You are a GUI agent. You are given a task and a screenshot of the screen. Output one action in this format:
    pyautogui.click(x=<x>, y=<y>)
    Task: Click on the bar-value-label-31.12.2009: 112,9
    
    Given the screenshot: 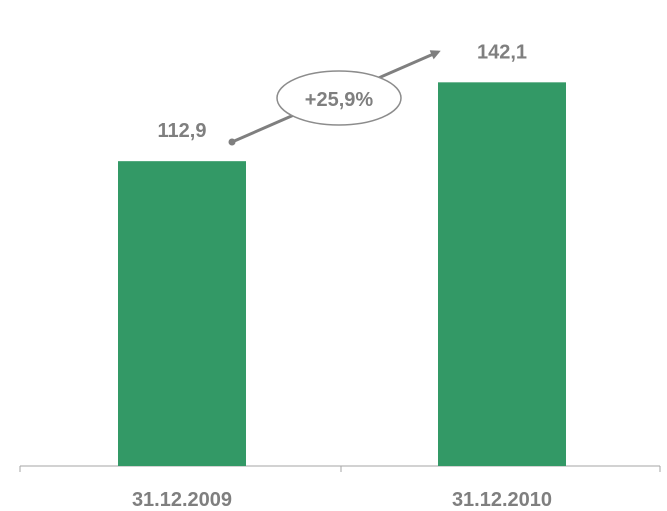 What is the action you would take?
    pyautogui.click(x=182, y=131)
    